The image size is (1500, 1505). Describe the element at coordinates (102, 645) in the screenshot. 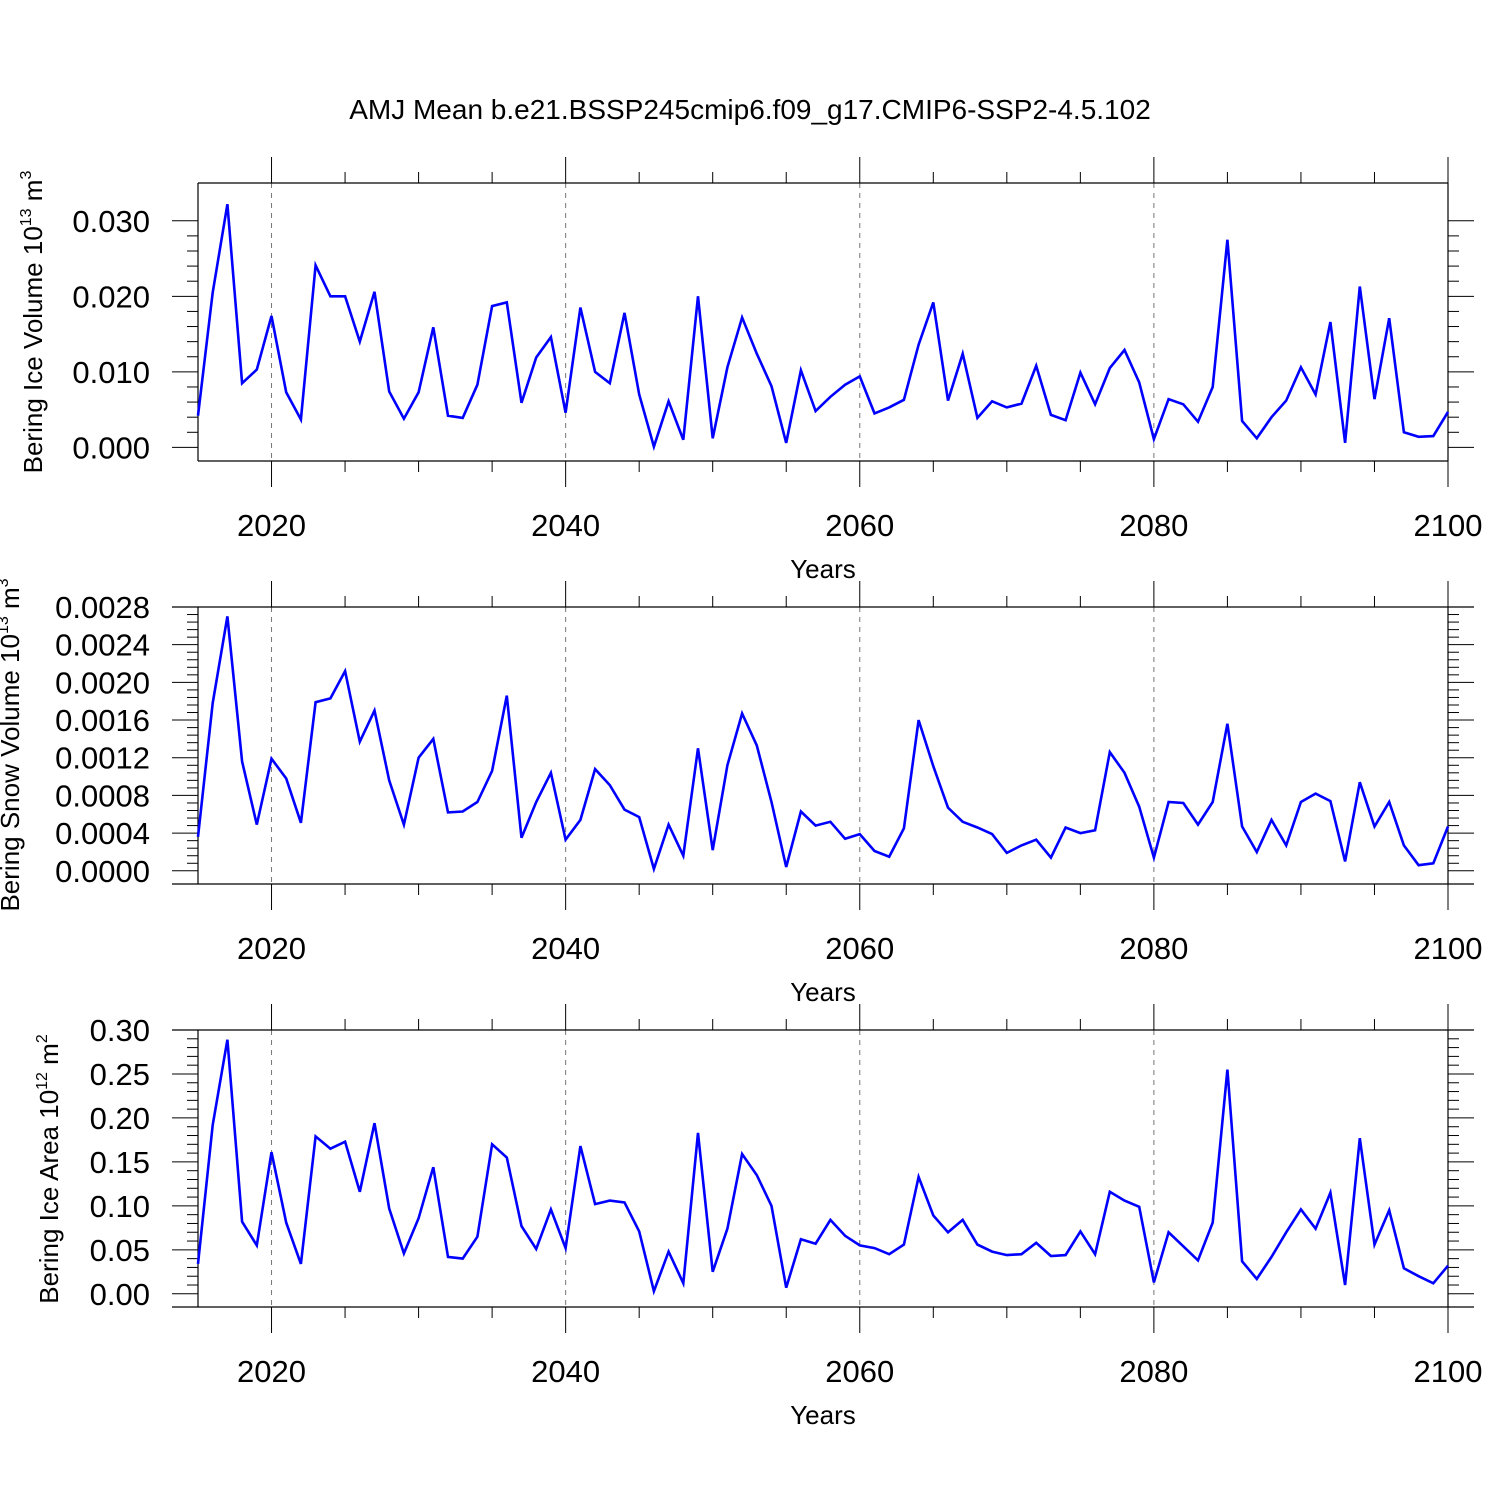

I see `y-tick-label: 0.0024` at that location.